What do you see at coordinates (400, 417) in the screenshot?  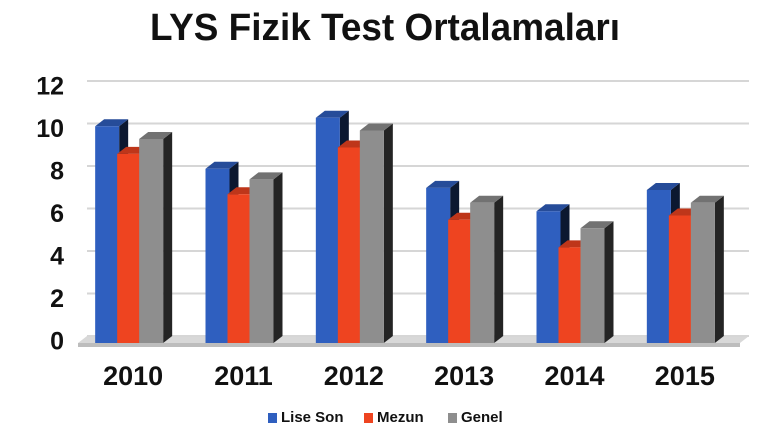 I see `legend-label: Mezun` at bounding box center [400, 417].